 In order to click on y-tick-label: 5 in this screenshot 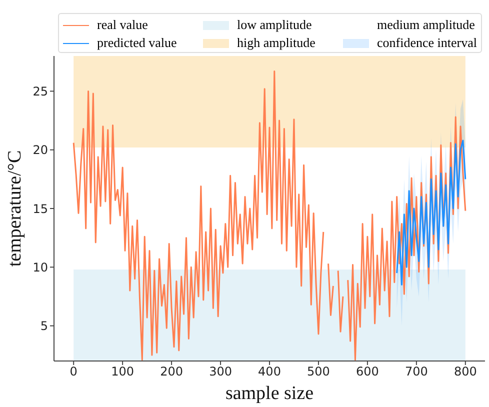, I will do `click(44, 326)`.